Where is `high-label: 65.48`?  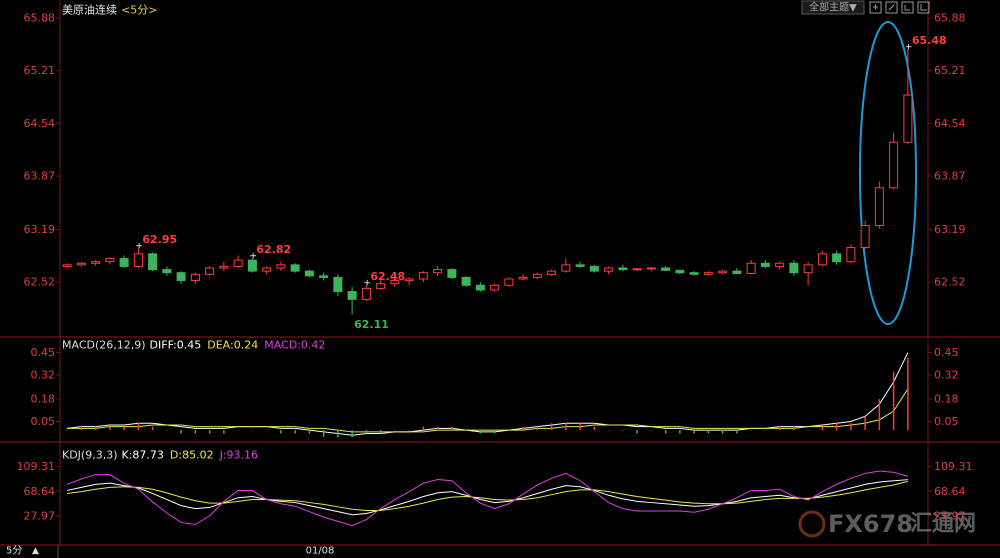 high-label: 65.48 is located at coordinates (929, 40).